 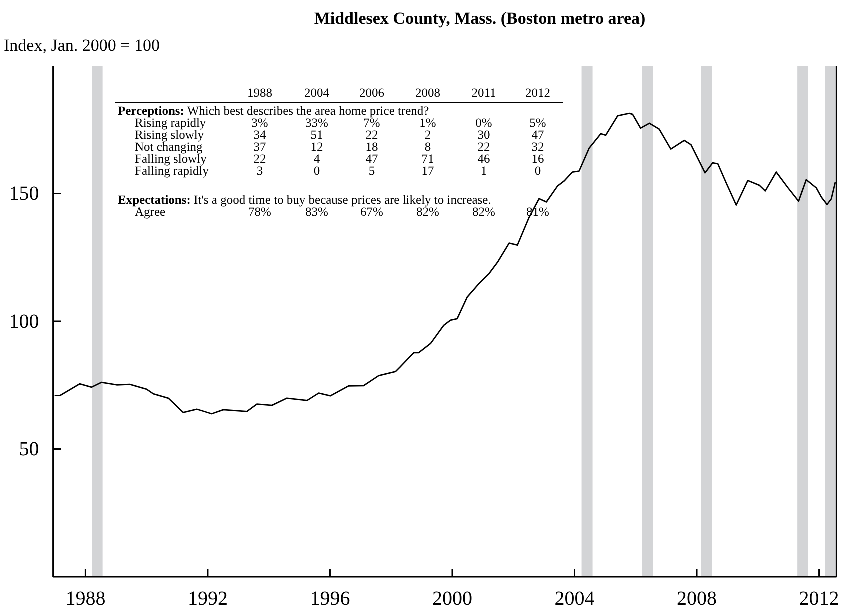 I want to click on chart-title: Middlesex County, Mass. (Boston metro area), so click(x=480, y=18).